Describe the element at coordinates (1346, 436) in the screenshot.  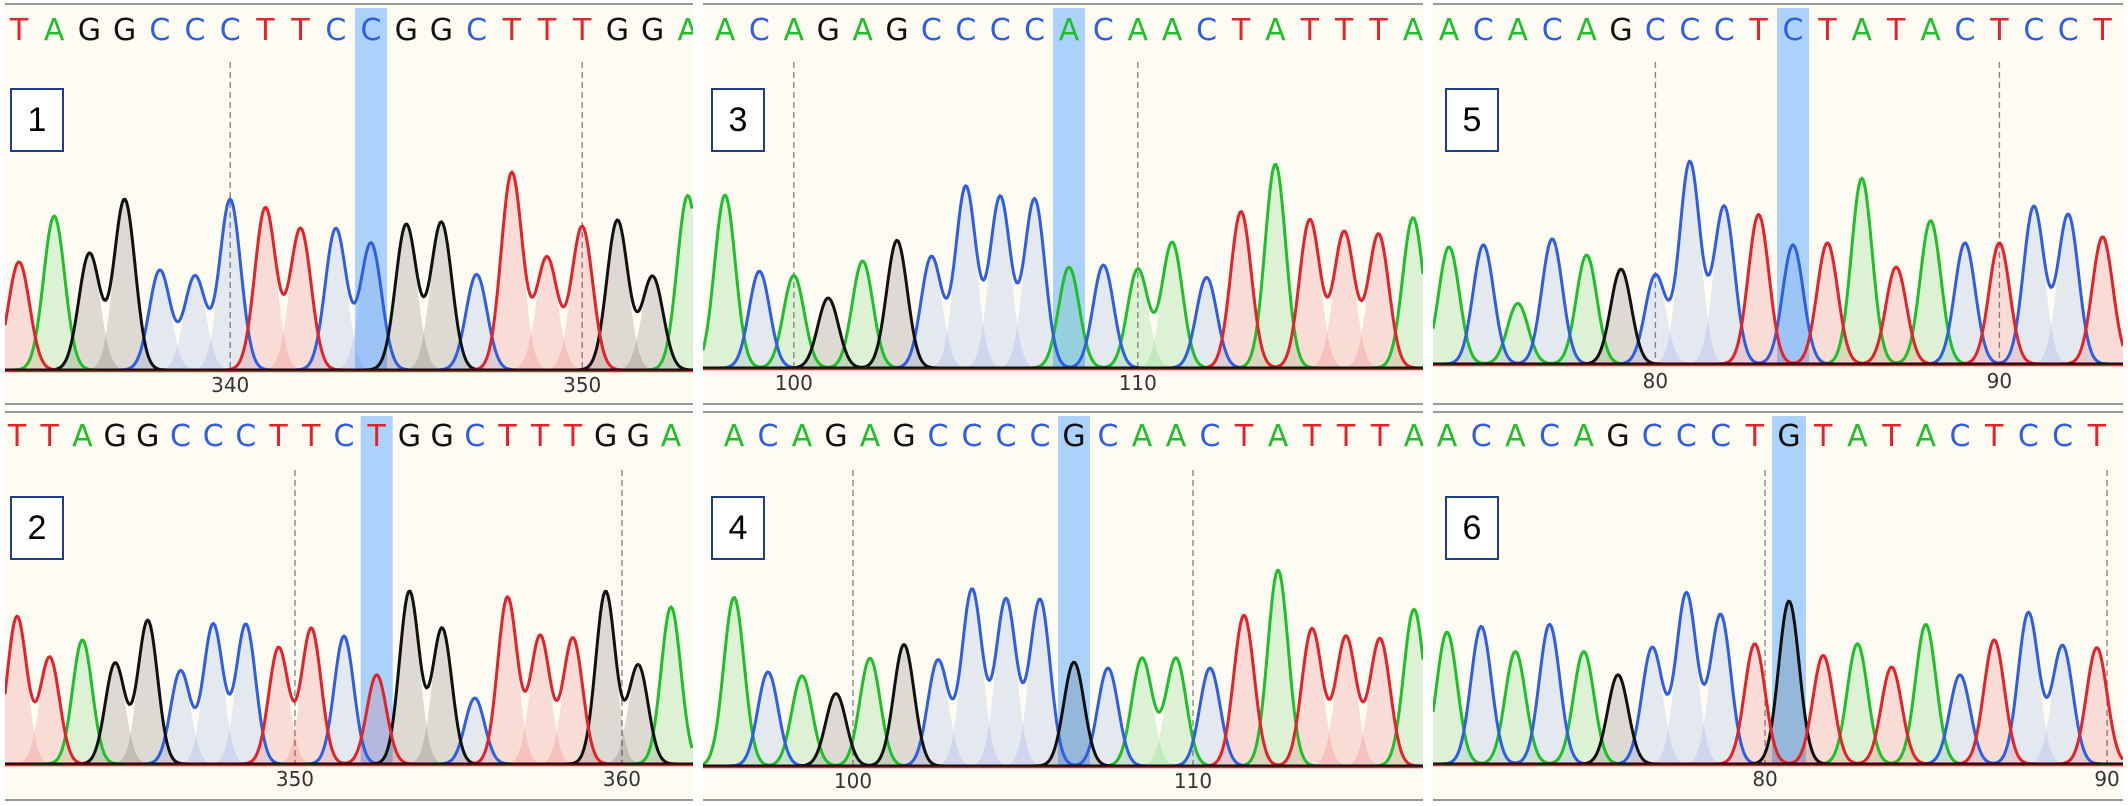
I see `base-letter-18: T` at that location.